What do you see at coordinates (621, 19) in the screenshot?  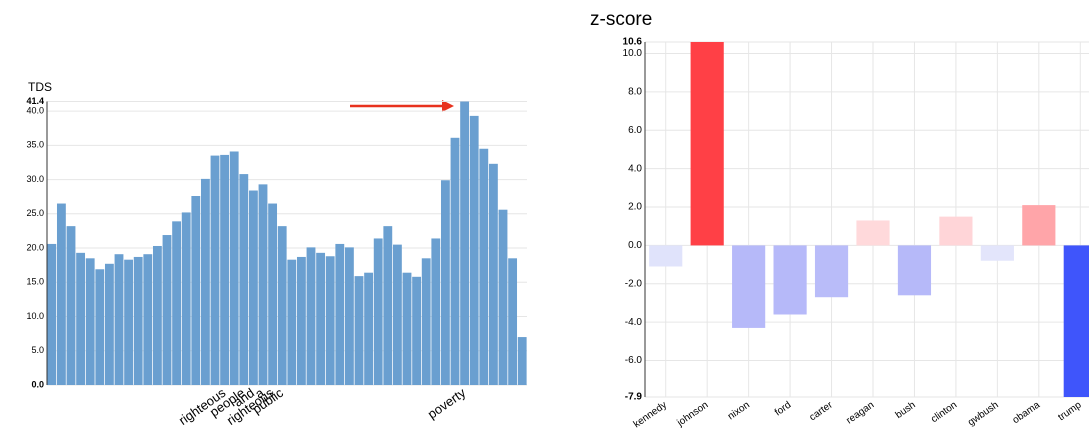 I see `chart-title: z-score` at bounding box center [621, 19].